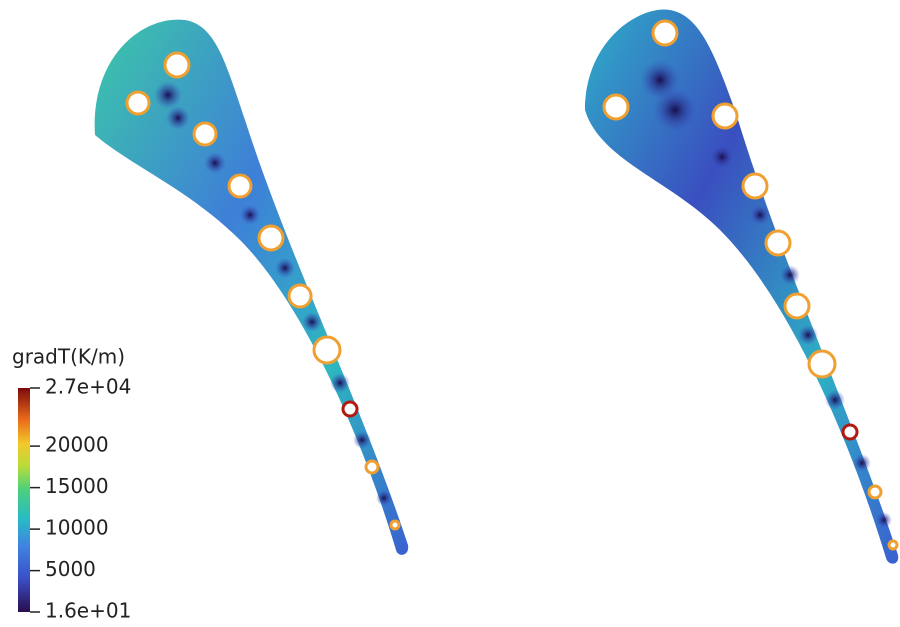 The height and width of the screenshot is (627, 900). What do you see at coordinates (24, 500) in the screenshot?
I see `colorbar` at bounding box center [24, 500].